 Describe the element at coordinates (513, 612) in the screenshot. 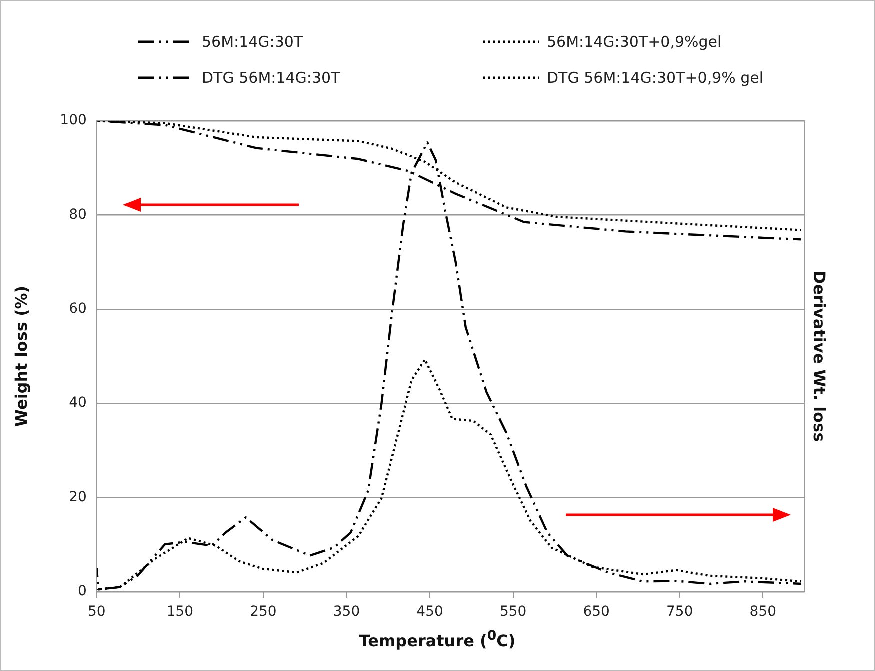

I see `x-tick-label: 550` at that location.